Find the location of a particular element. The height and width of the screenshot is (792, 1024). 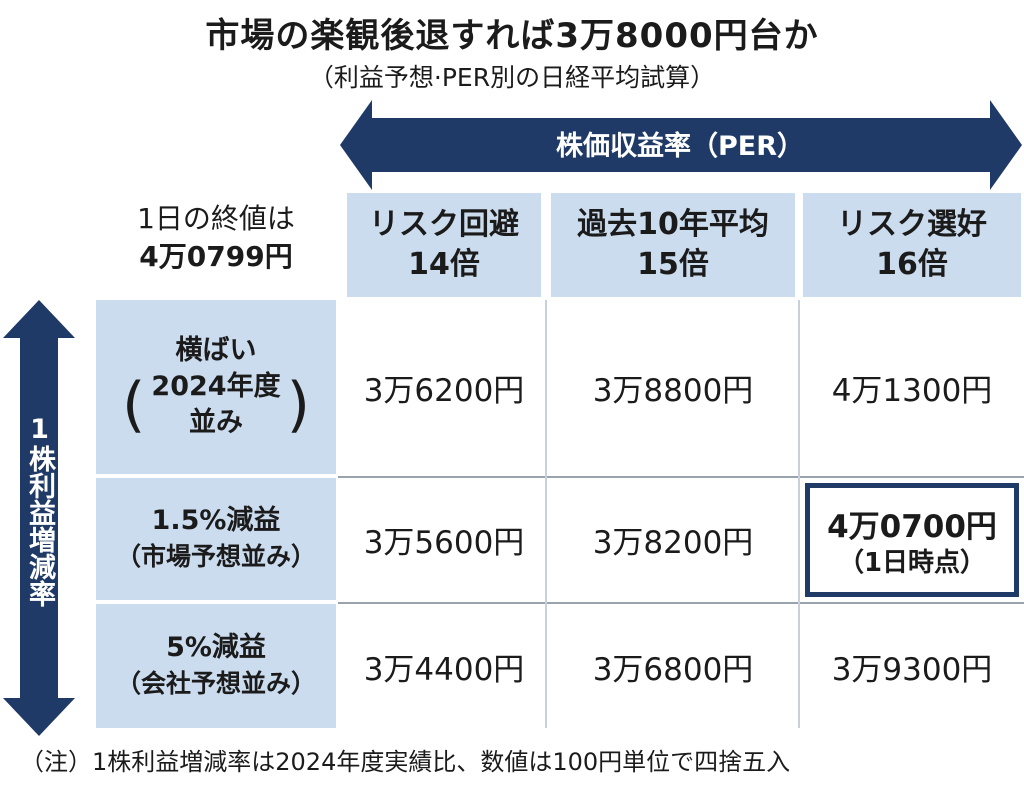

row-header-line3: 並み is located at coordinates (216, 422).